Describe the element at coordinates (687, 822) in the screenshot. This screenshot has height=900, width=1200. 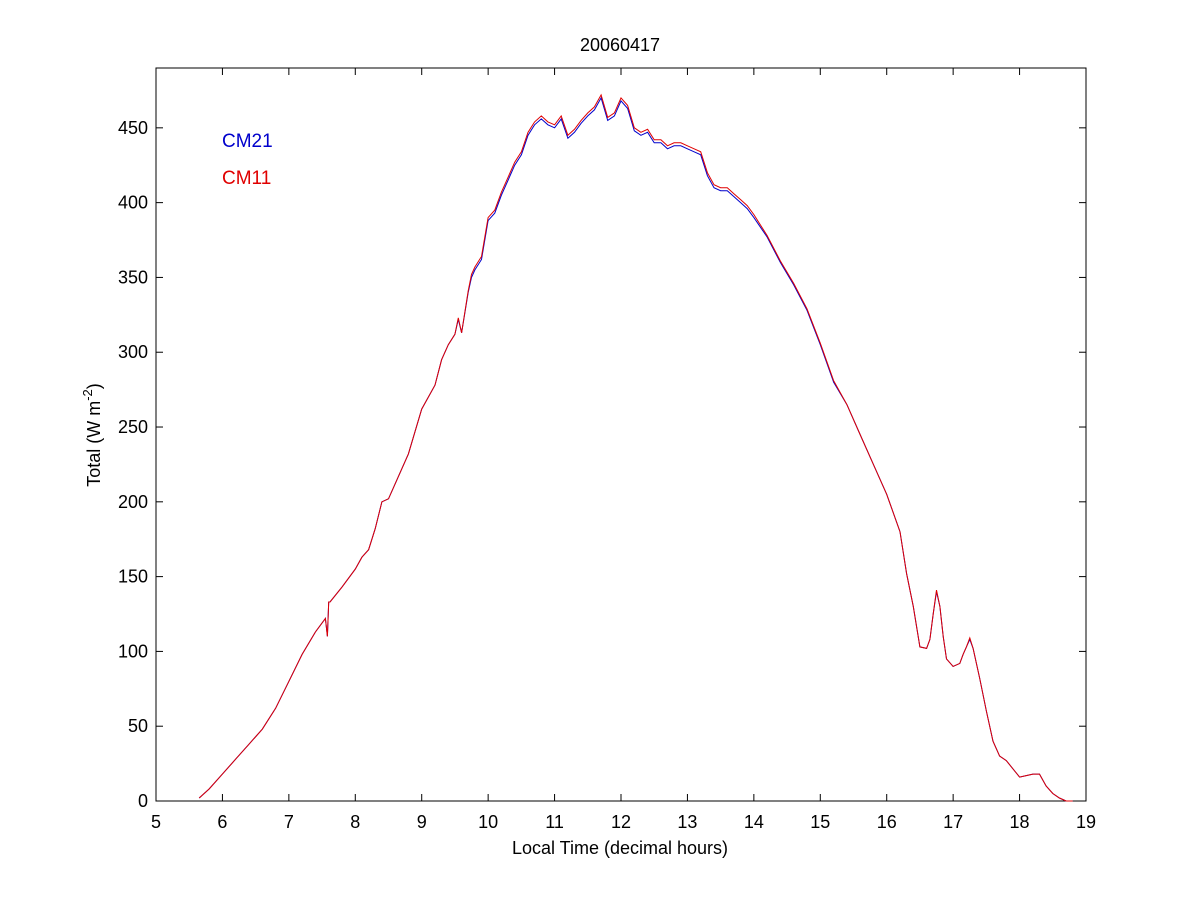
I see `x-tick-label: 13` at that location.